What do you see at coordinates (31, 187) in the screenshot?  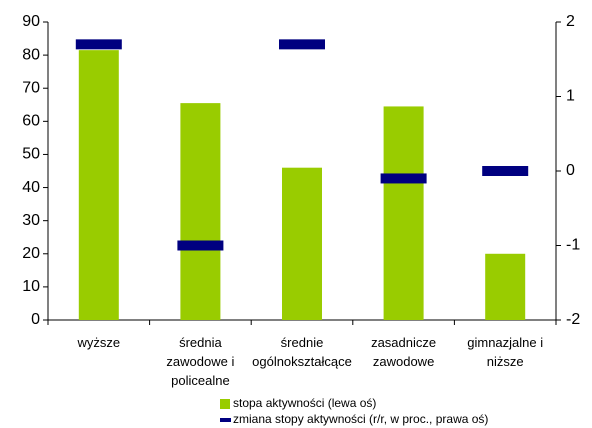 I see `y-tick-label: 40` at bounding box center [31, 187].